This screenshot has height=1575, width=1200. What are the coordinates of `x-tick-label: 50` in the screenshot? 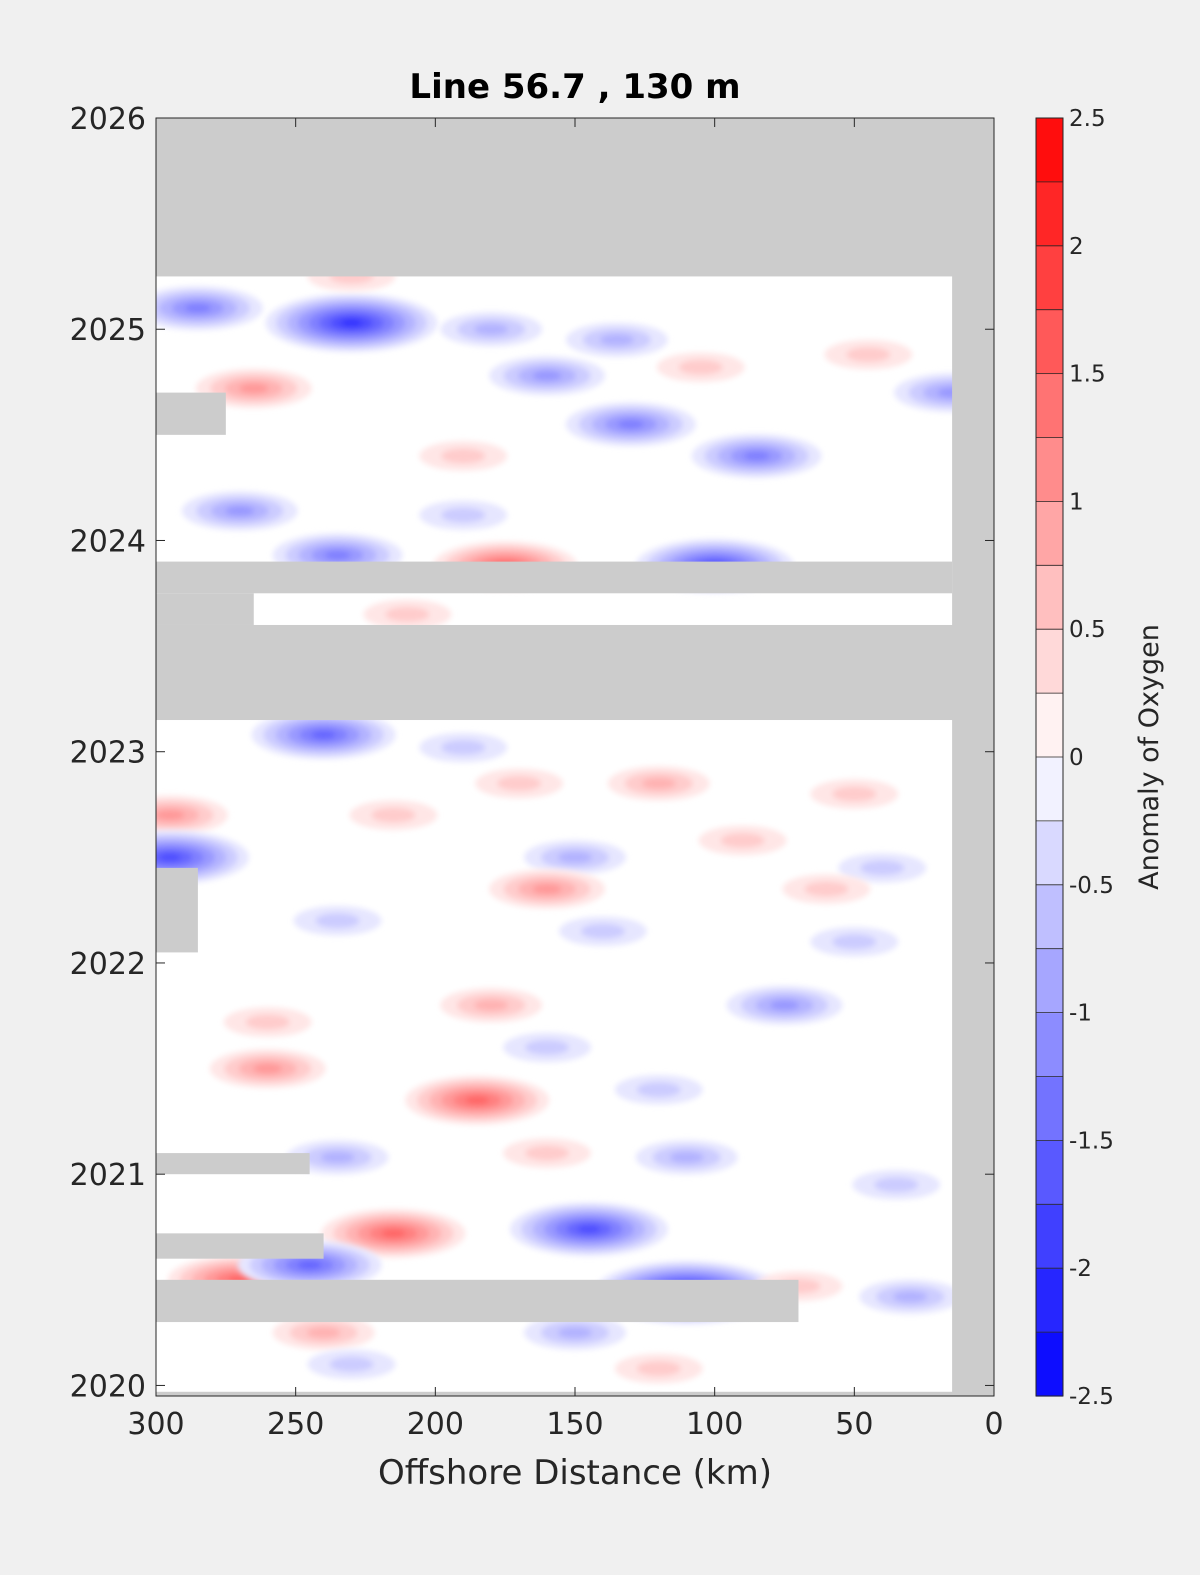 It's located at (854, 1424).